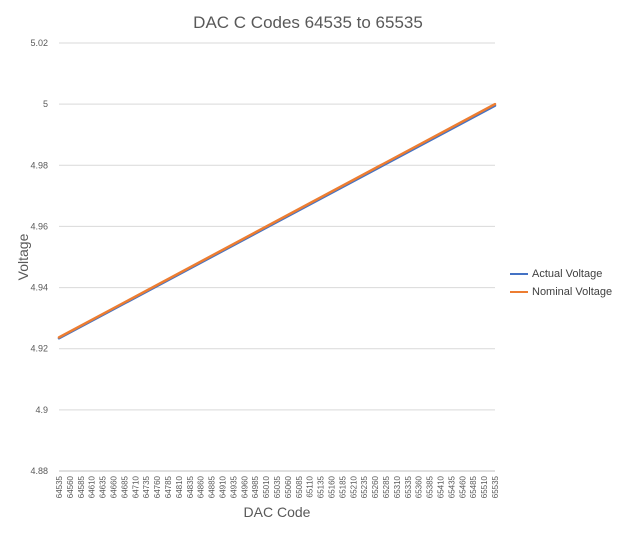 This screenshot has height=533, width=619. I want to click on x-tick-label: 65185, so click(342, 486).